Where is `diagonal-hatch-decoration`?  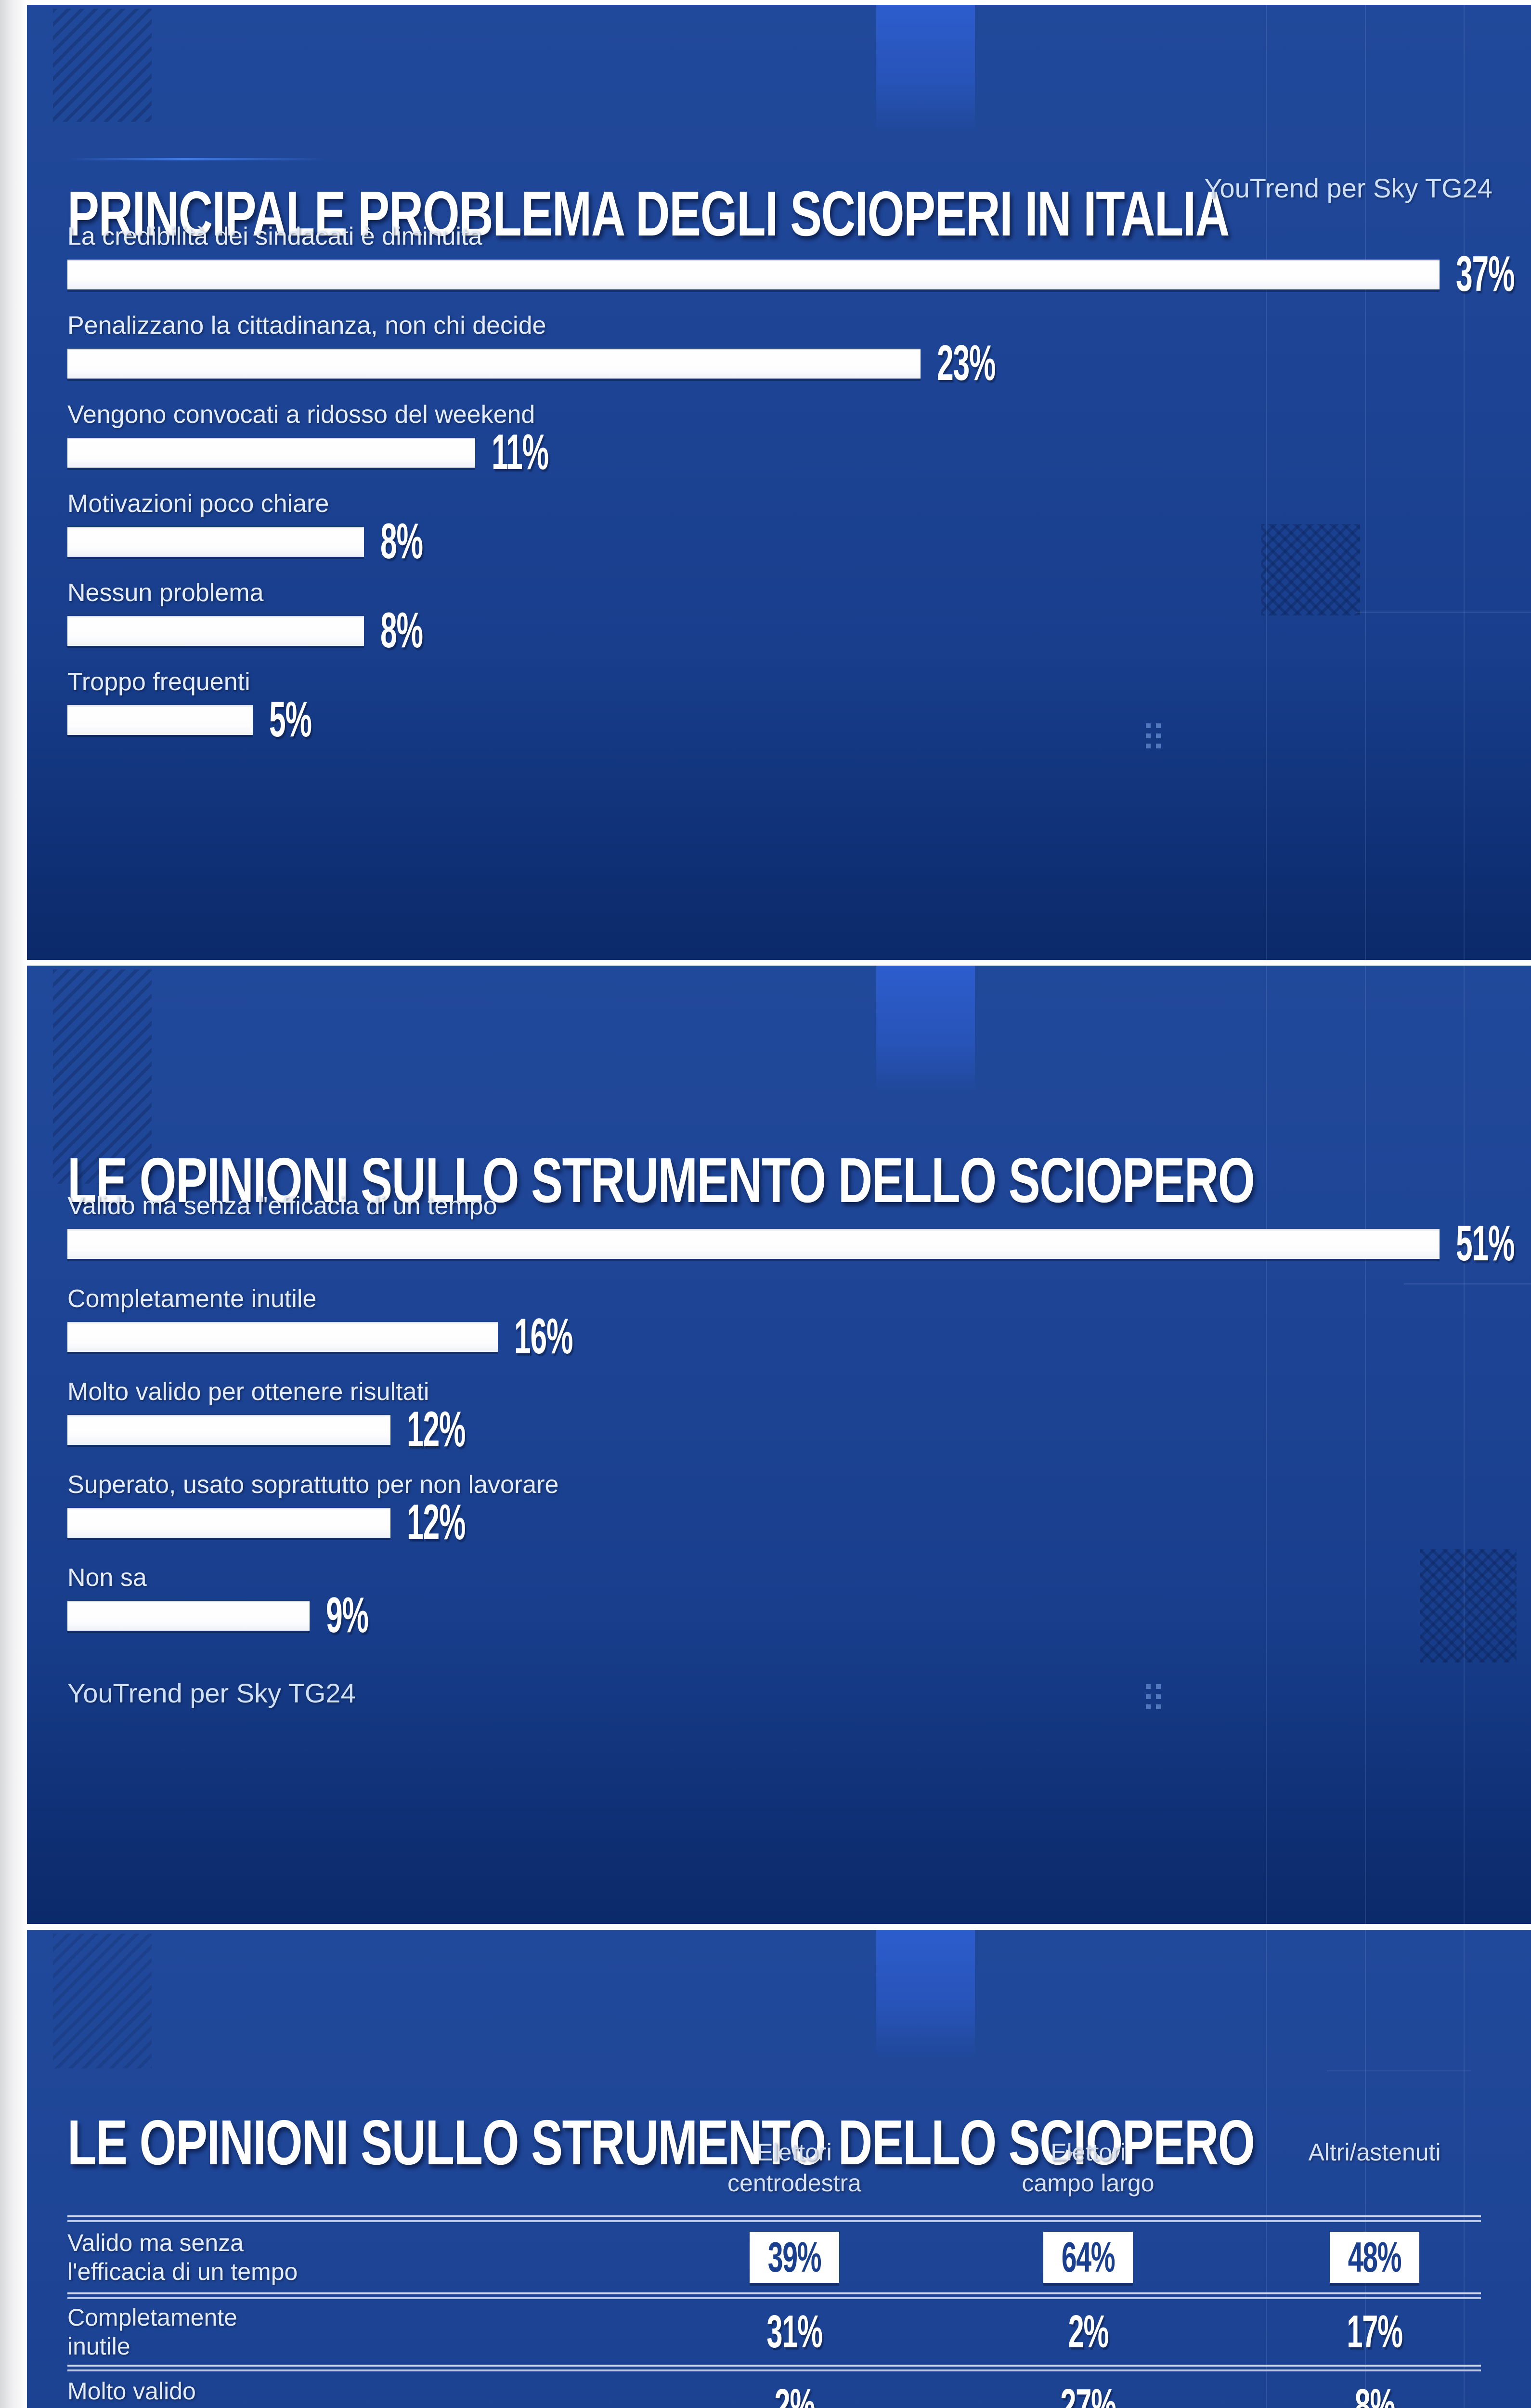 diagonal-hatch-decoration is located at coordinates (102, 2001).